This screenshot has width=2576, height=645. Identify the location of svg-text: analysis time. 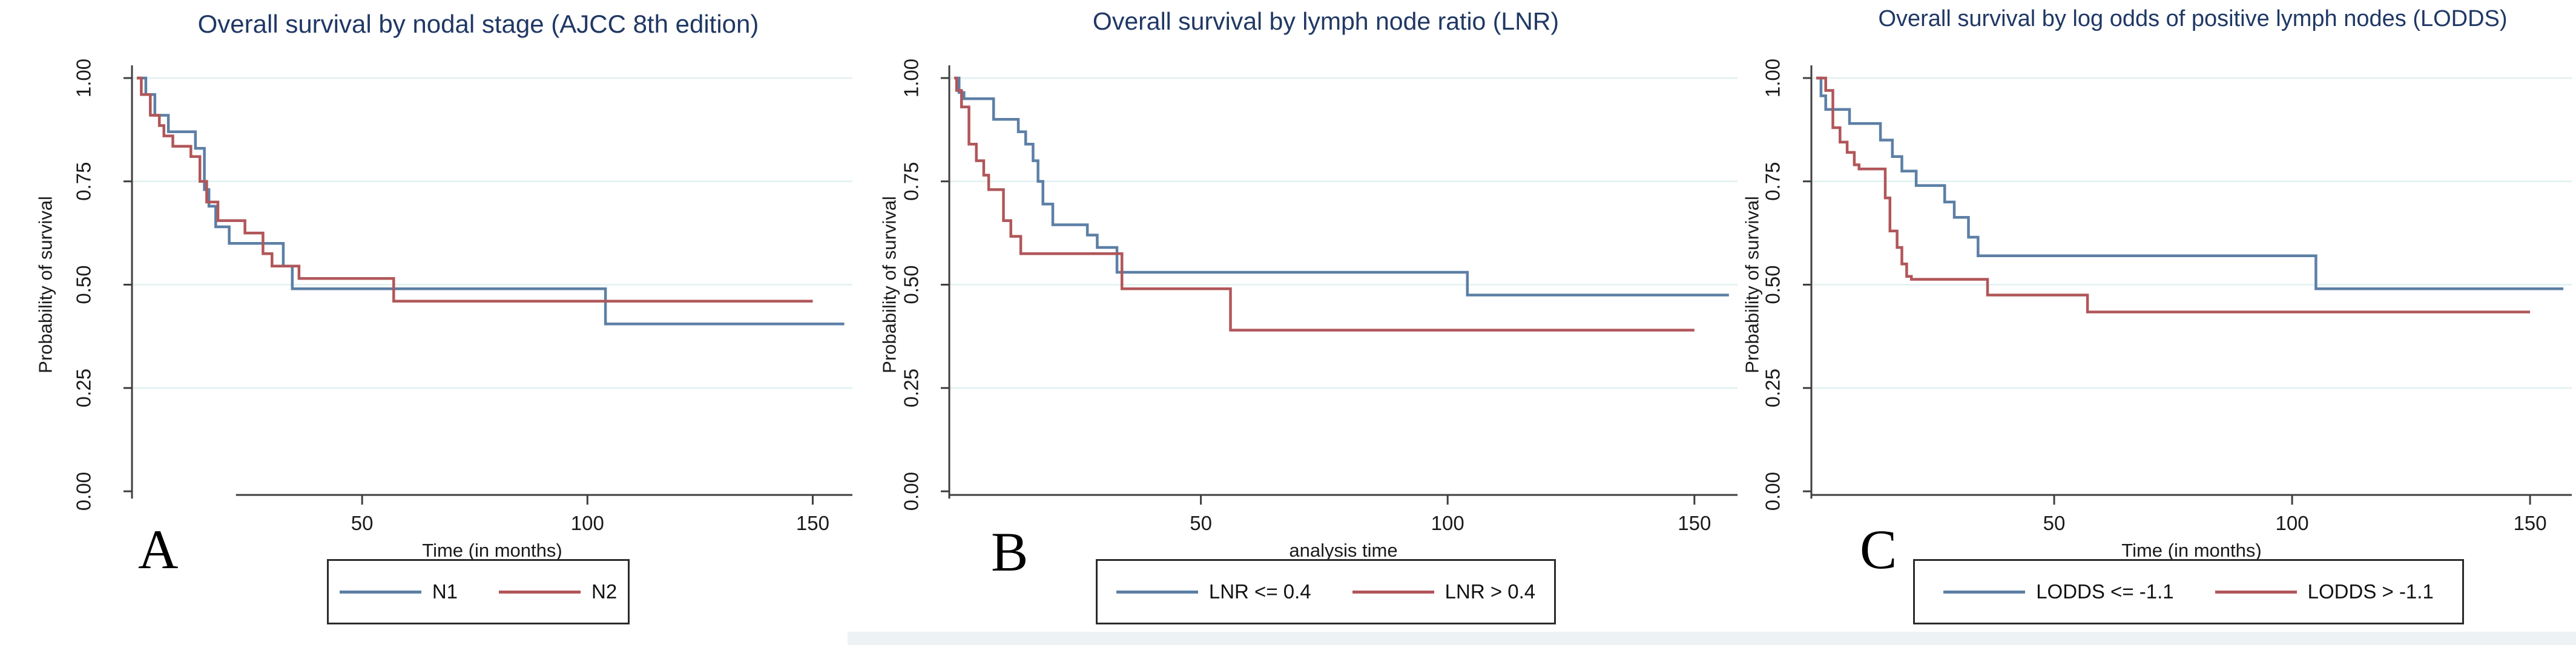
(1343, 550).